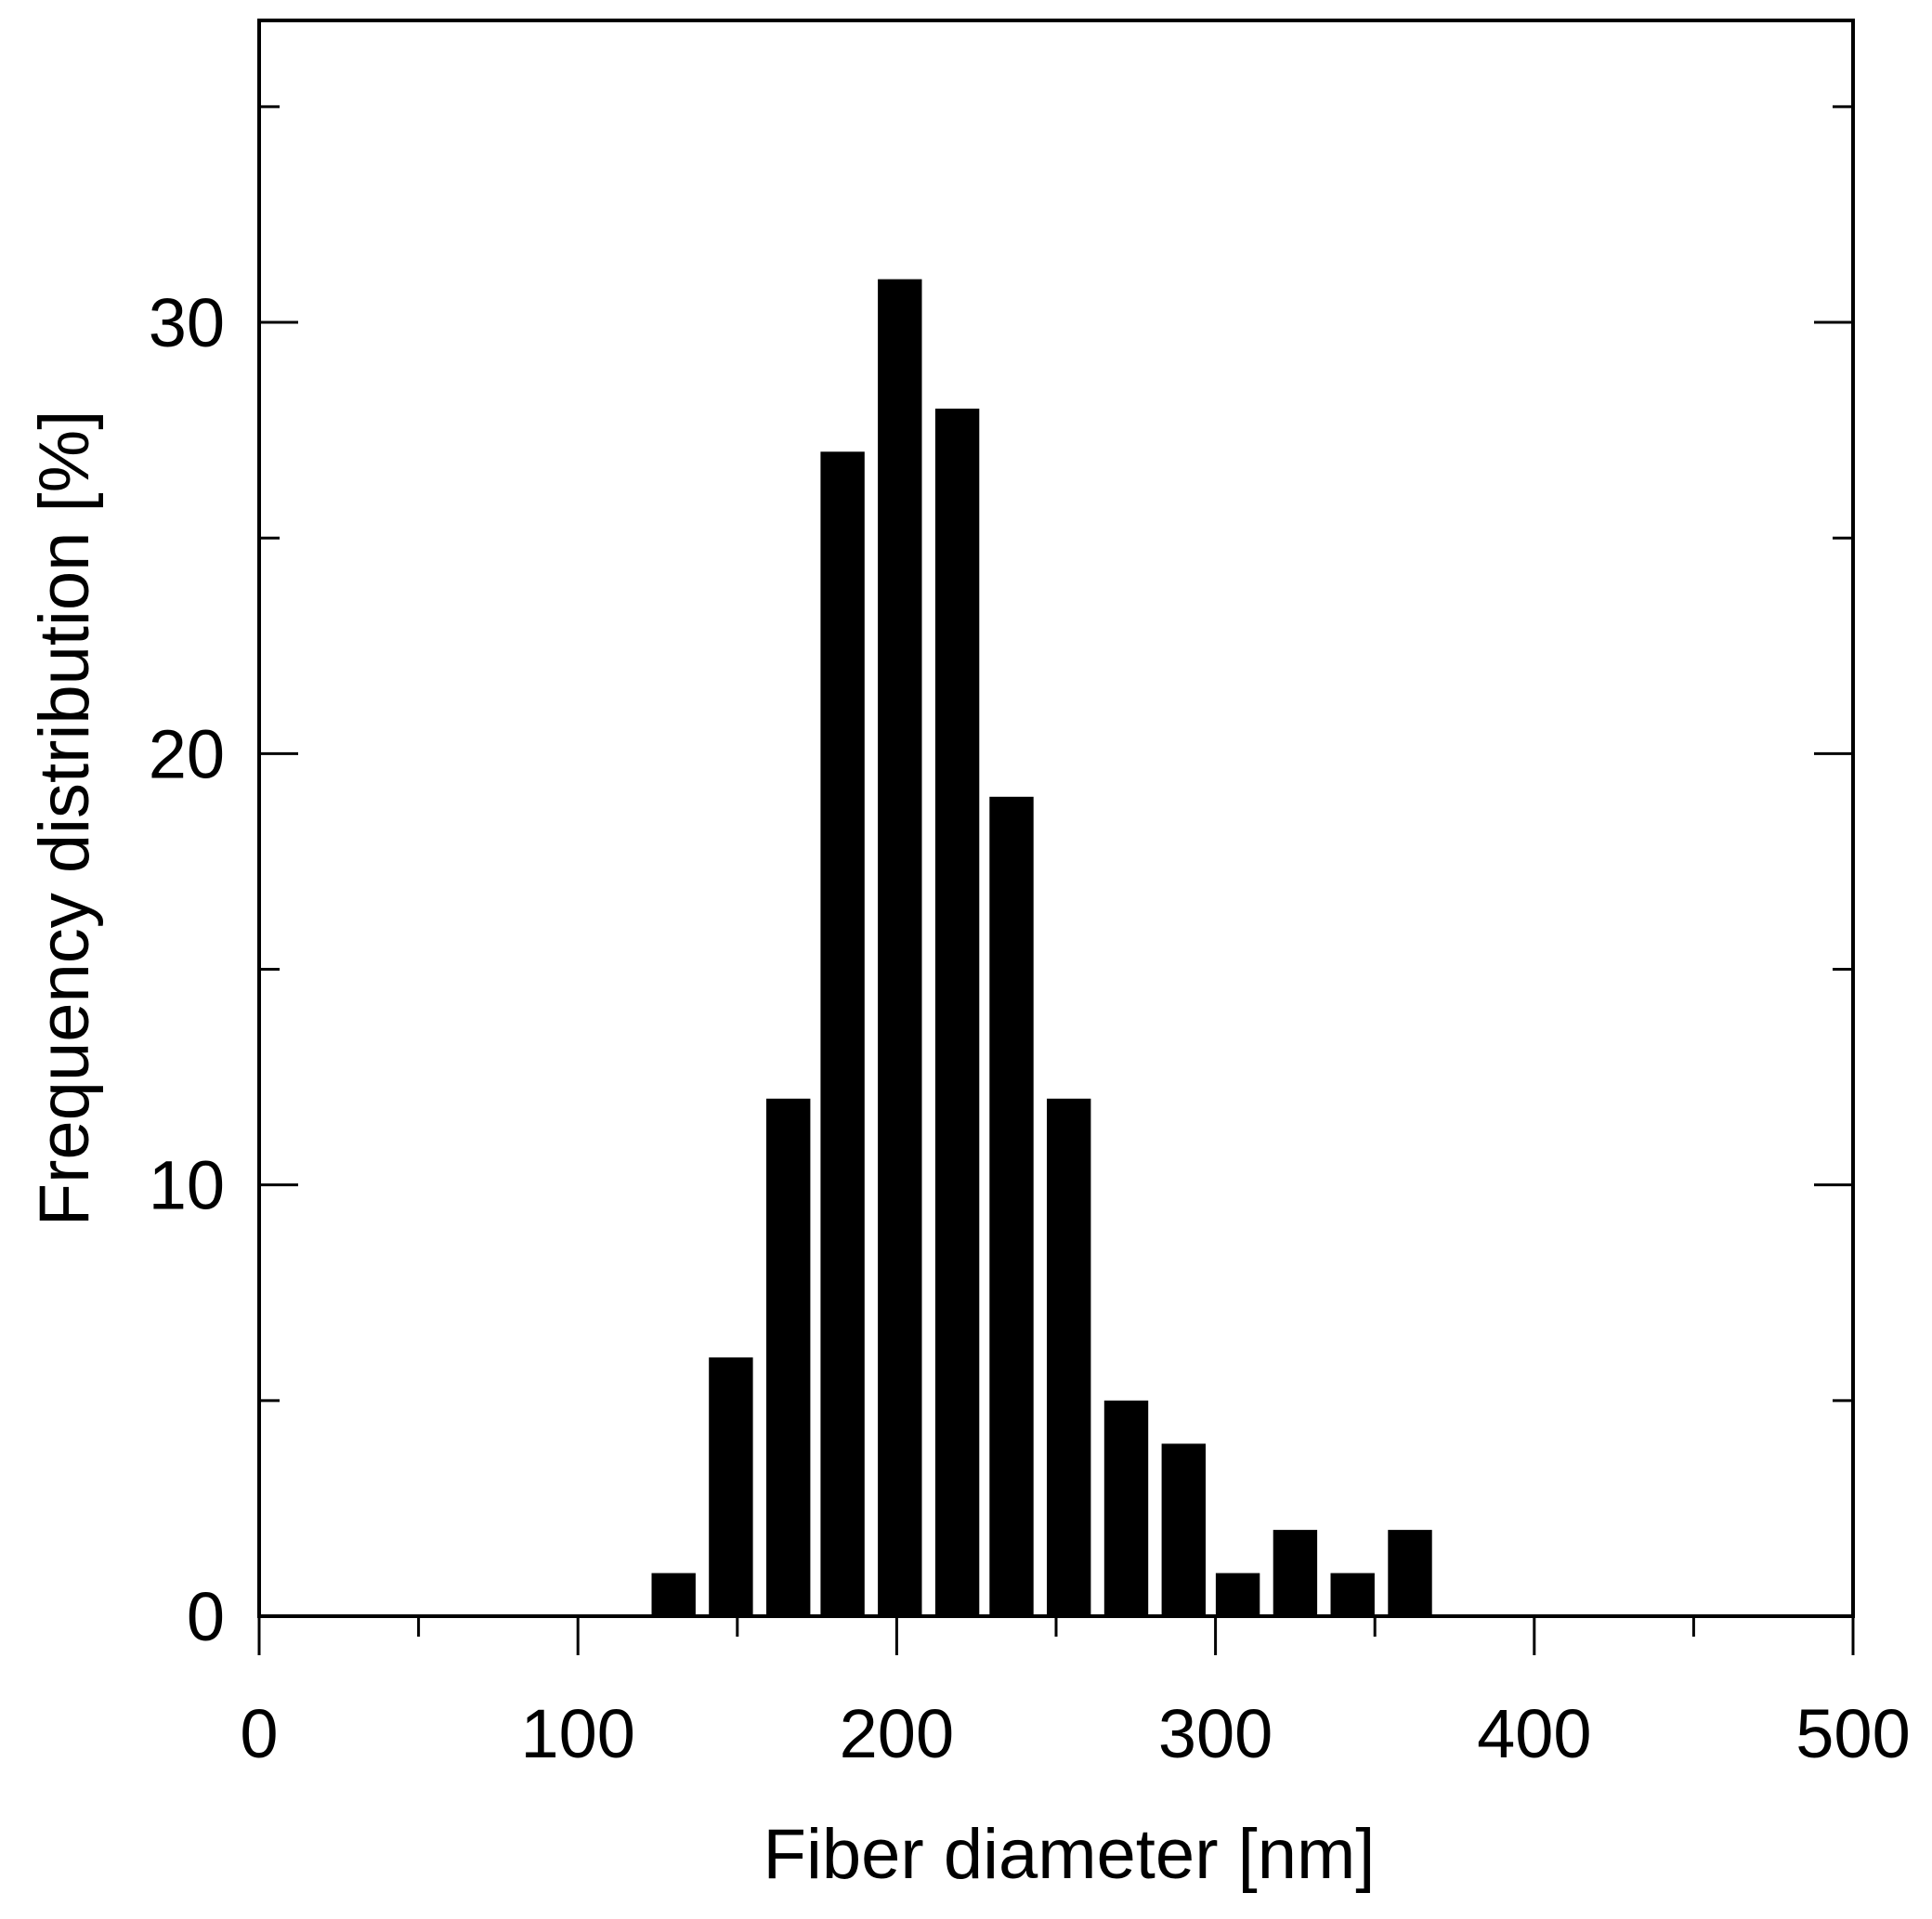 The image size is (1932, 1919). I want to click on x-tick-label-300: 300, so click(1215, 1734).